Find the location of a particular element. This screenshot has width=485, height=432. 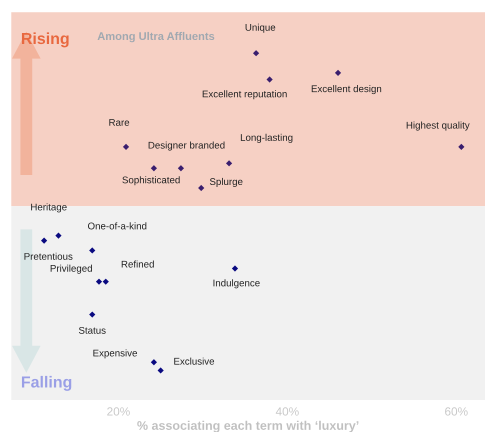

band-label: Rising is located at coordinates (45, 40).